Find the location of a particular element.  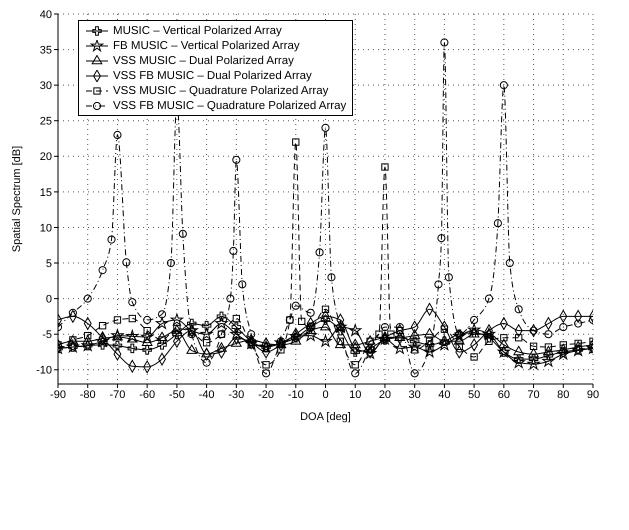

y-tick-label: 25 is located at coordinates (46, 122).